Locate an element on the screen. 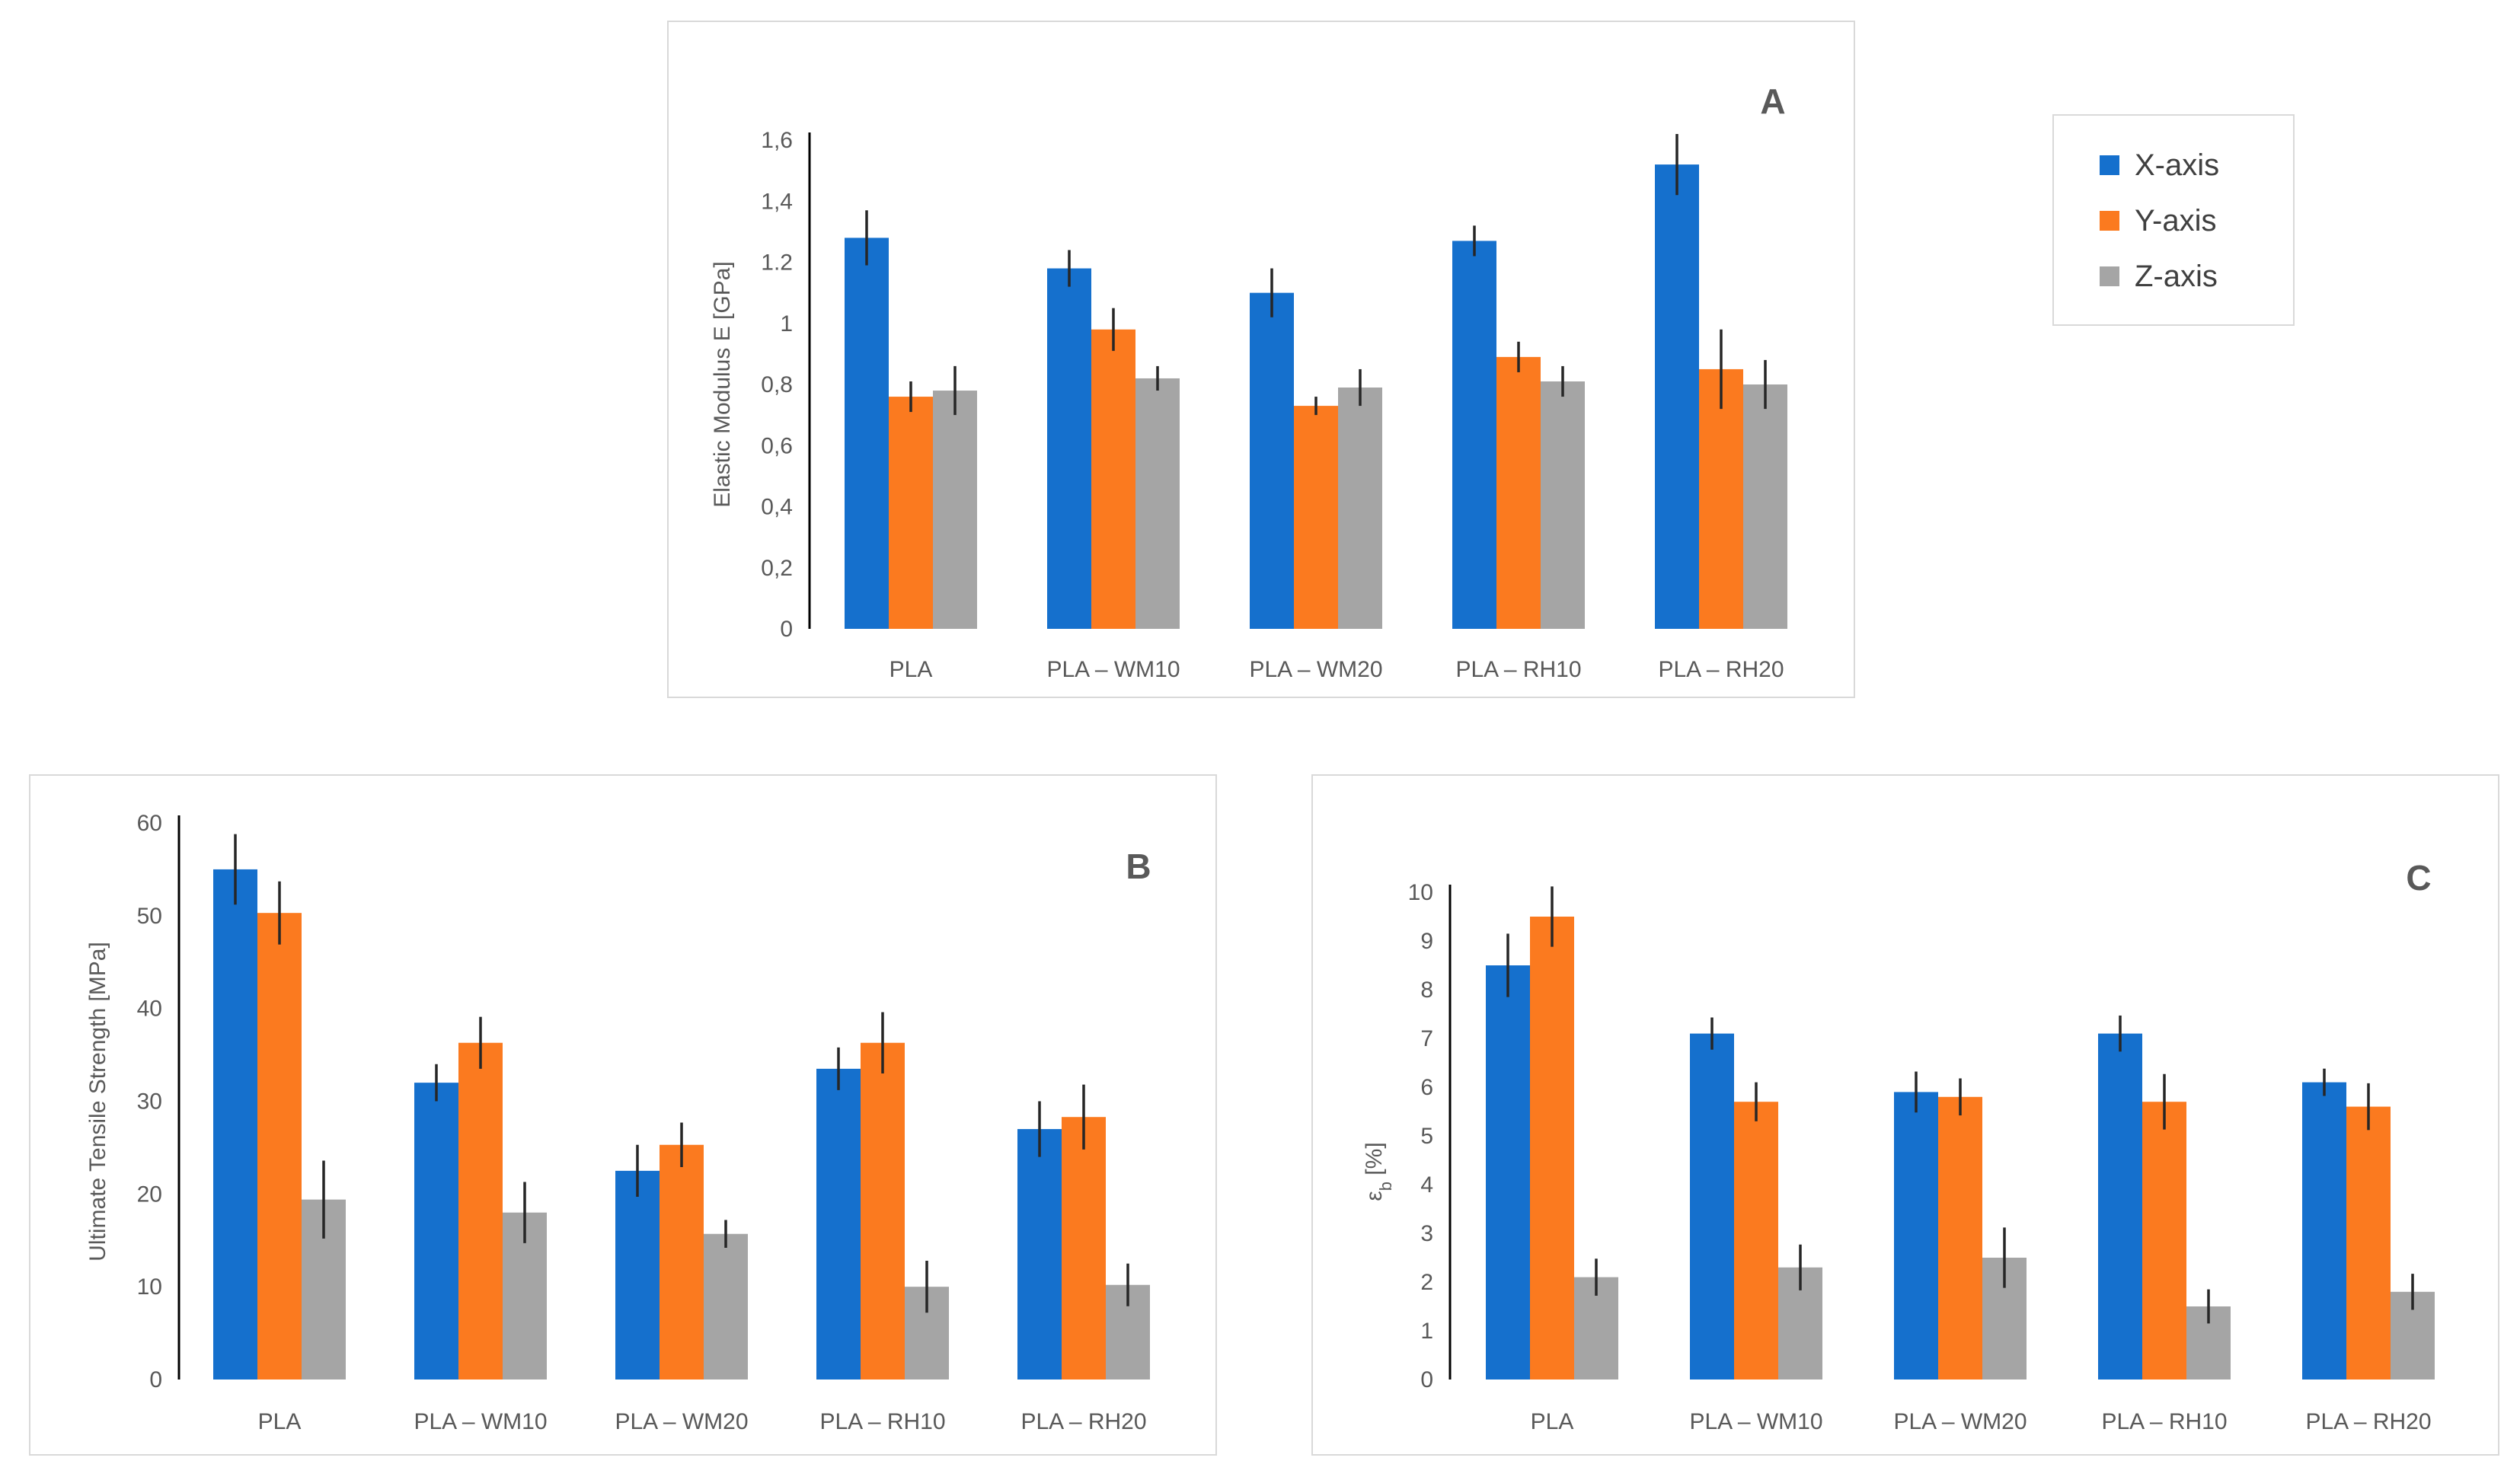 This screenshot has height=1480, width=2520. chart-a-bar-pla-x is located at coordinates (867, 433).